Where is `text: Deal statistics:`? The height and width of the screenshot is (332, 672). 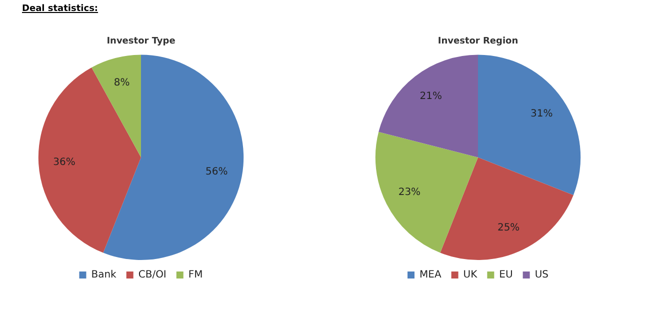 text: Deal statistics: is located at coordinates (60, 9).